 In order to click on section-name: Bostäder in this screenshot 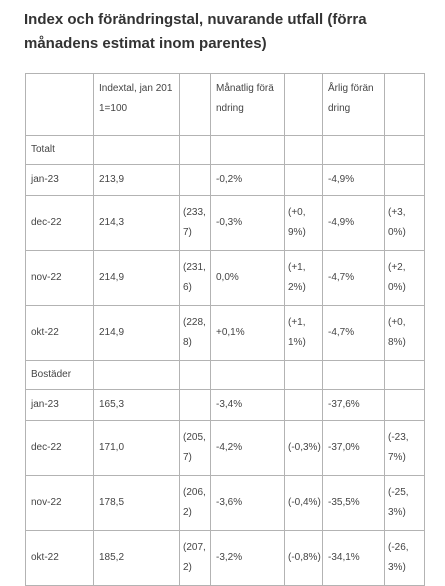, I will do `click(59, 375)`.